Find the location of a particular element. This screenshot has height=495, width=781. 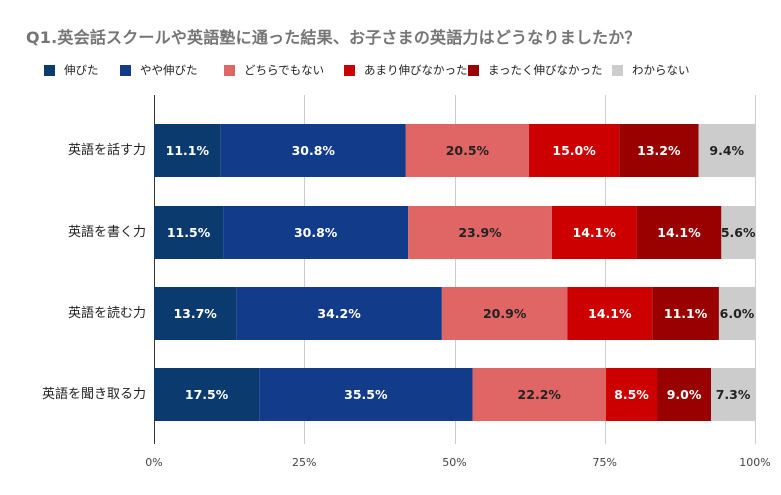

x-tick-label: 75% is located at coordinates (605, 462).